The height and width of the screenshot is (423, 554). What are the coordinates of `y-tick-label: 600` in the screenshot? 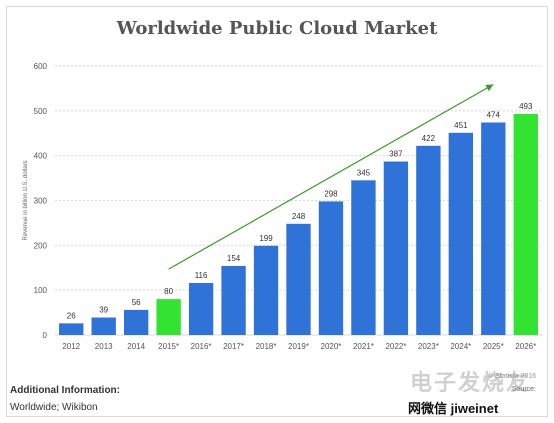 It's located at (41, 66).